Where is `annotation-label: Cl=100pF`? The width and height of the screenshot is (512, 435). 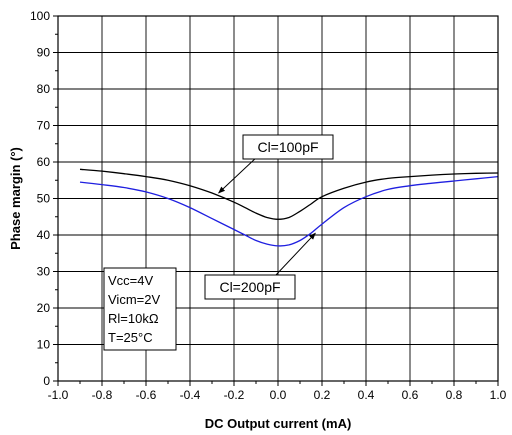
annotation-label: Cl=100pF is located at coordinates (287, 147).